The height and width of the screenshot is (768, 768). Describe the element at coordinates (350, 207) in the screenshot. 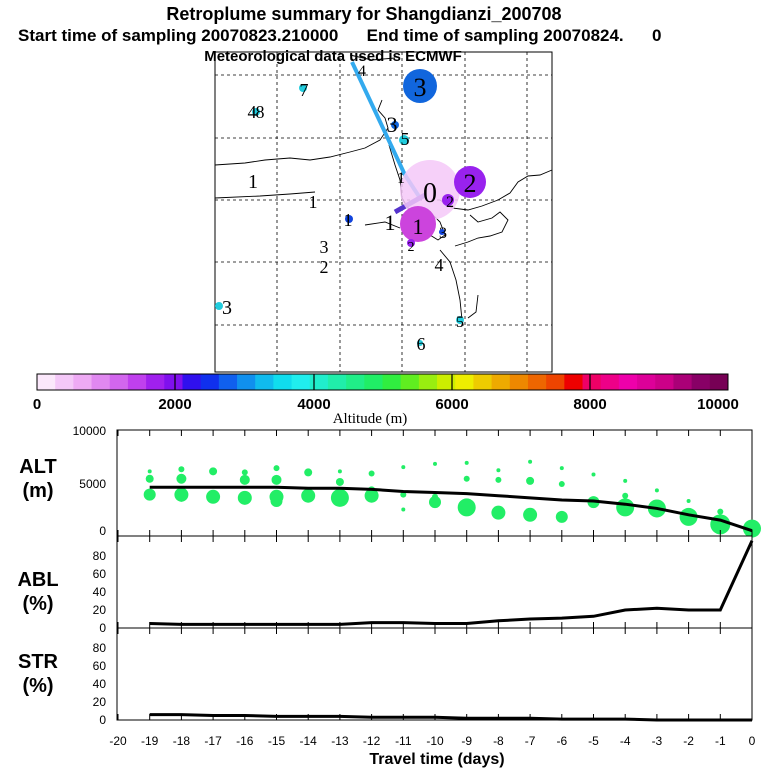

I see `plume-clusters` at that location.